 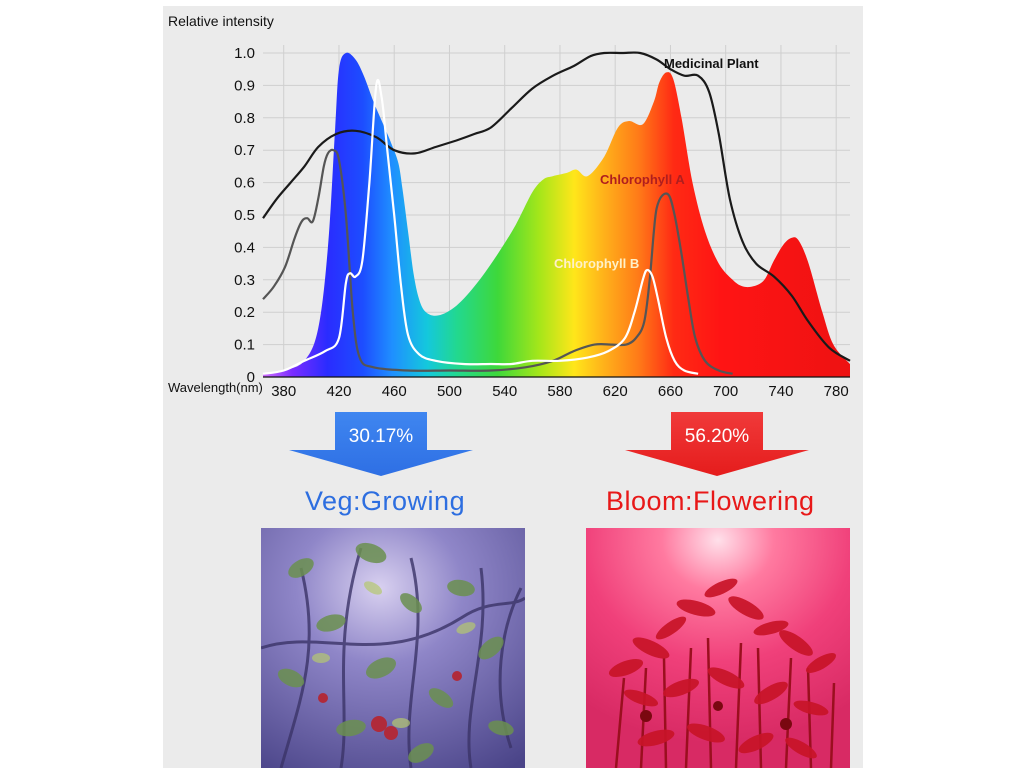 I want to click on chlorophyll-a-label: Chlorophyll A, so click(x=642, y=179).